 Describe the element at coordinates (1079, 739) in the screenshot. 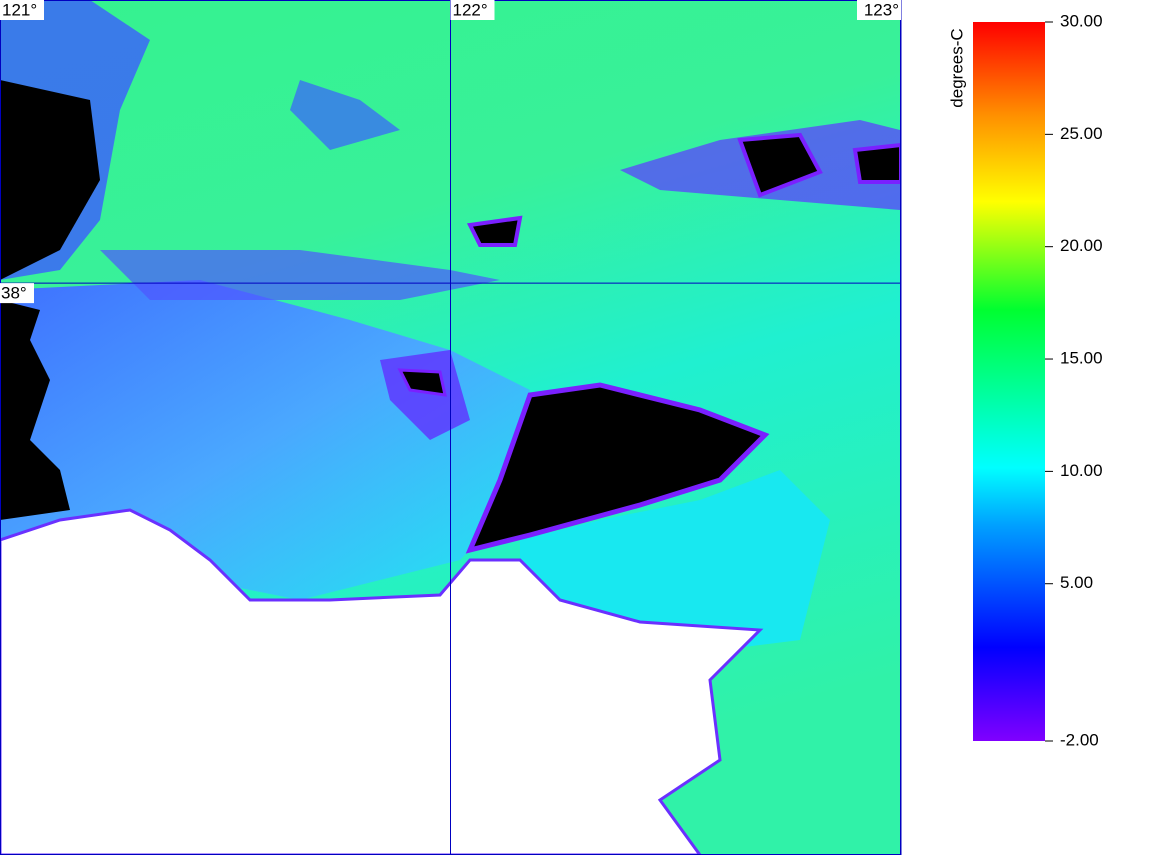

I see `colorbar-label: -2.00` at that location.